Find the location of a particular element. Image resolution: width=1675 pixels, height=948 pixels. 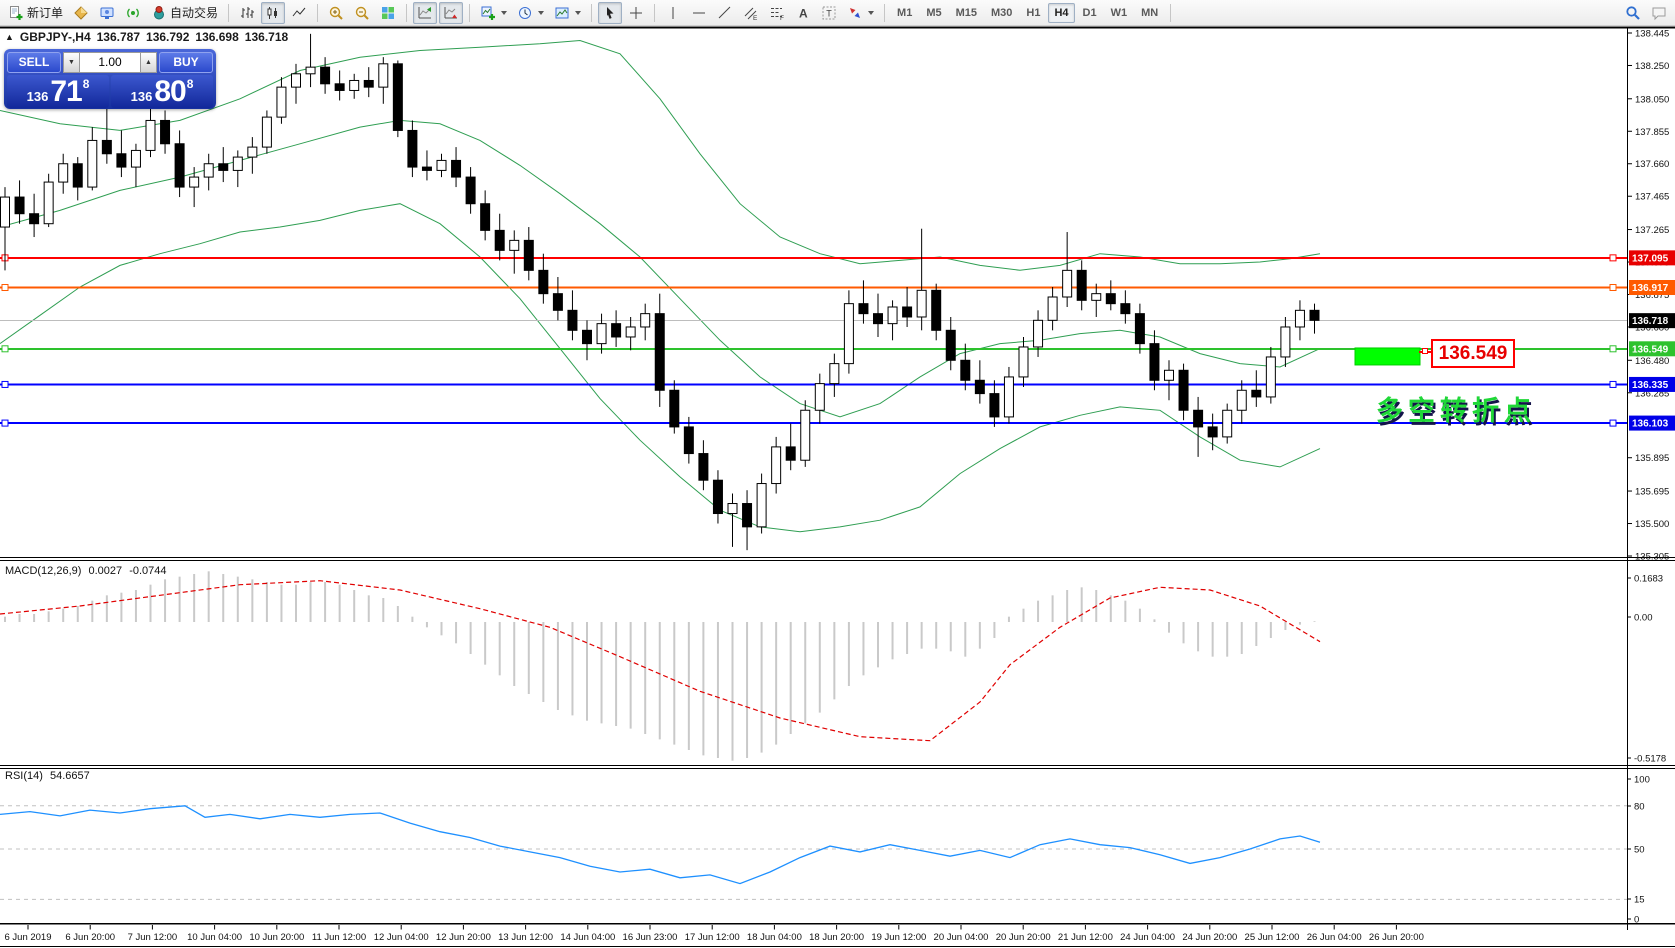

macd-signal-value: -0.0744 is located at coordinates (148, 571).